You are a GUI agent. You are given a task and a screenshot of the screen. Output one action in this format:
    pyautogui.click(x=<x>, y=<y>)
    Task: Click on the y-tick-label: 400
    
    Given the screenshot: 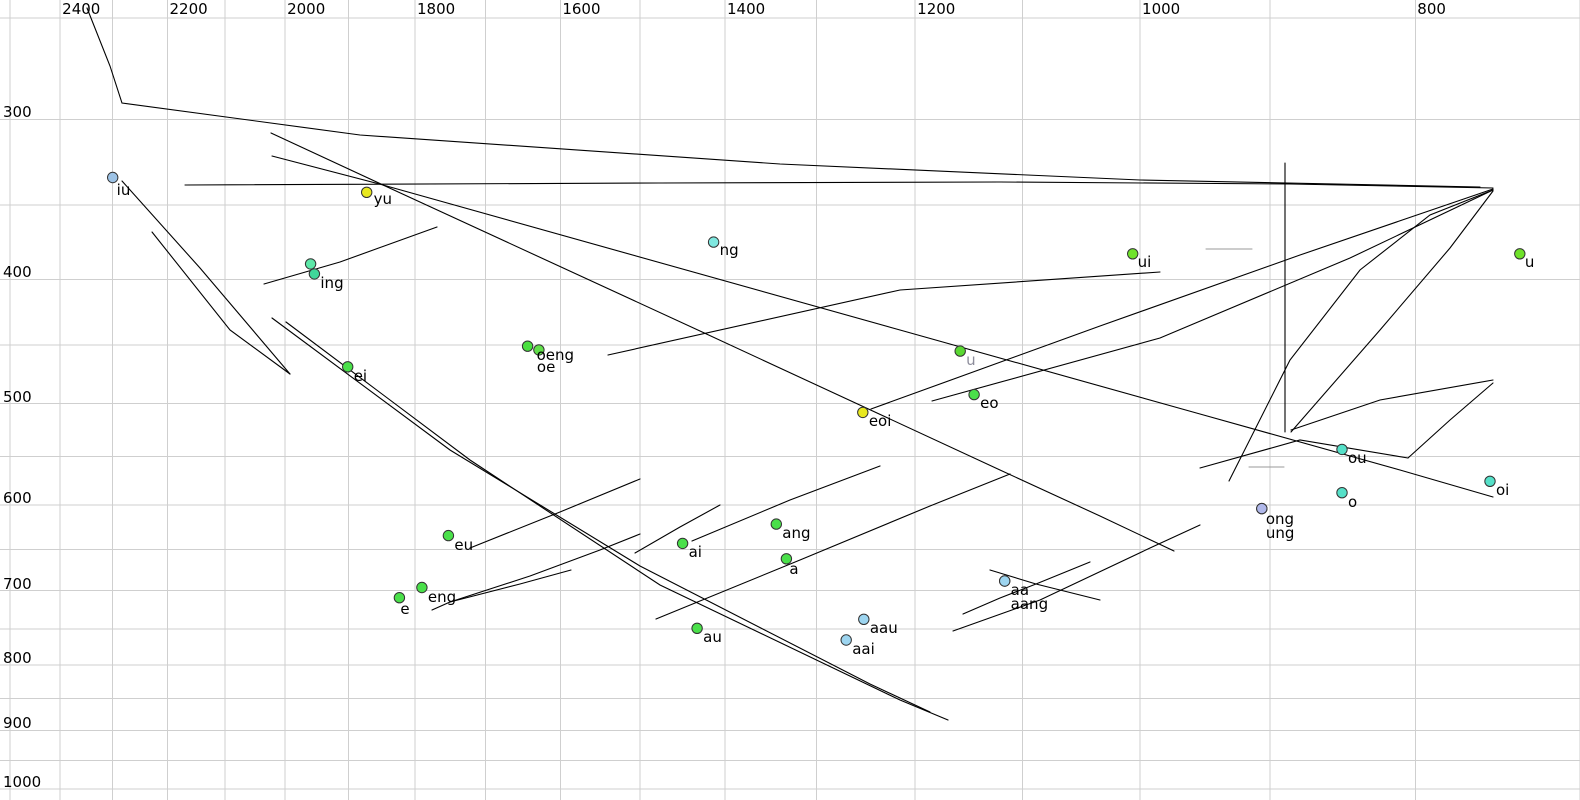 What is the action you would take?
    pyautogui.click(x=17, y=272)
    